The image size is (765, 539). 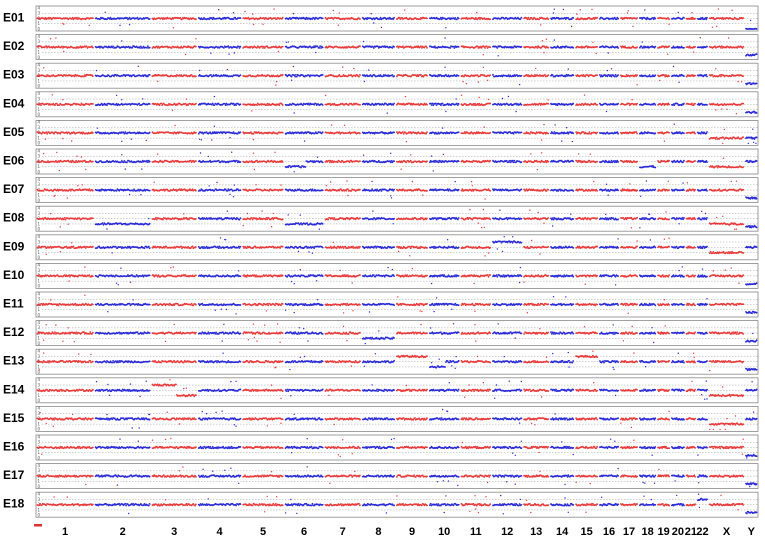 What do you see at coordinates (381, 161) in the screenshot?
I see `sample-panel-e06: E0601234` at bounding box center [381, 161].